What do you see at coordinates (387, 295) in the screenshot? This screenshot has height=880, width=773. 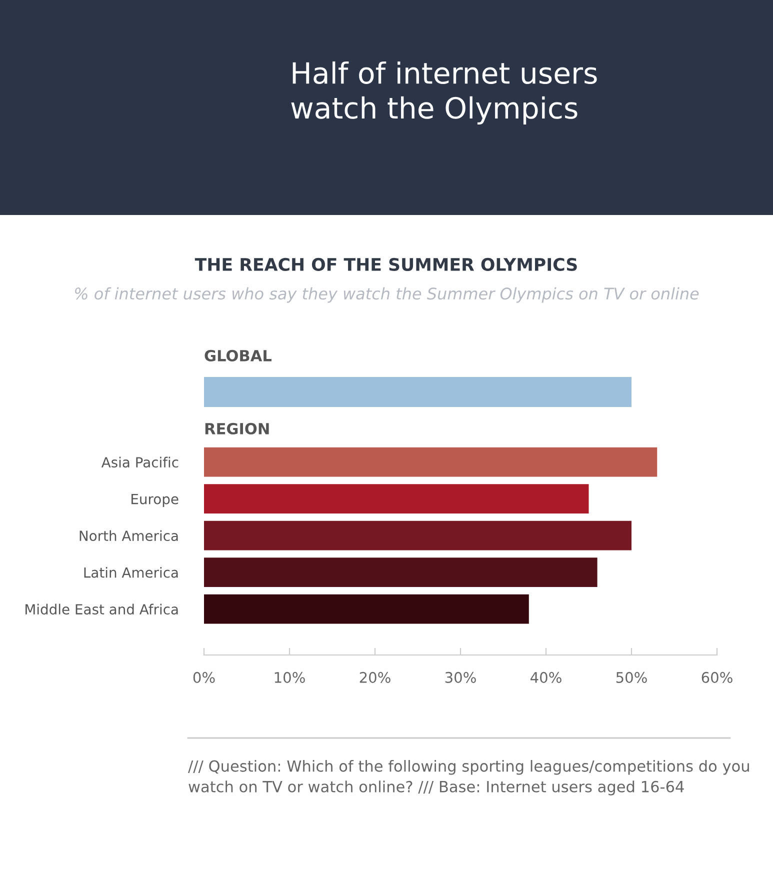 I see `text: % of internet users who say they watch the Summer Olympics on TV or online` at bounding box center [387, 295].